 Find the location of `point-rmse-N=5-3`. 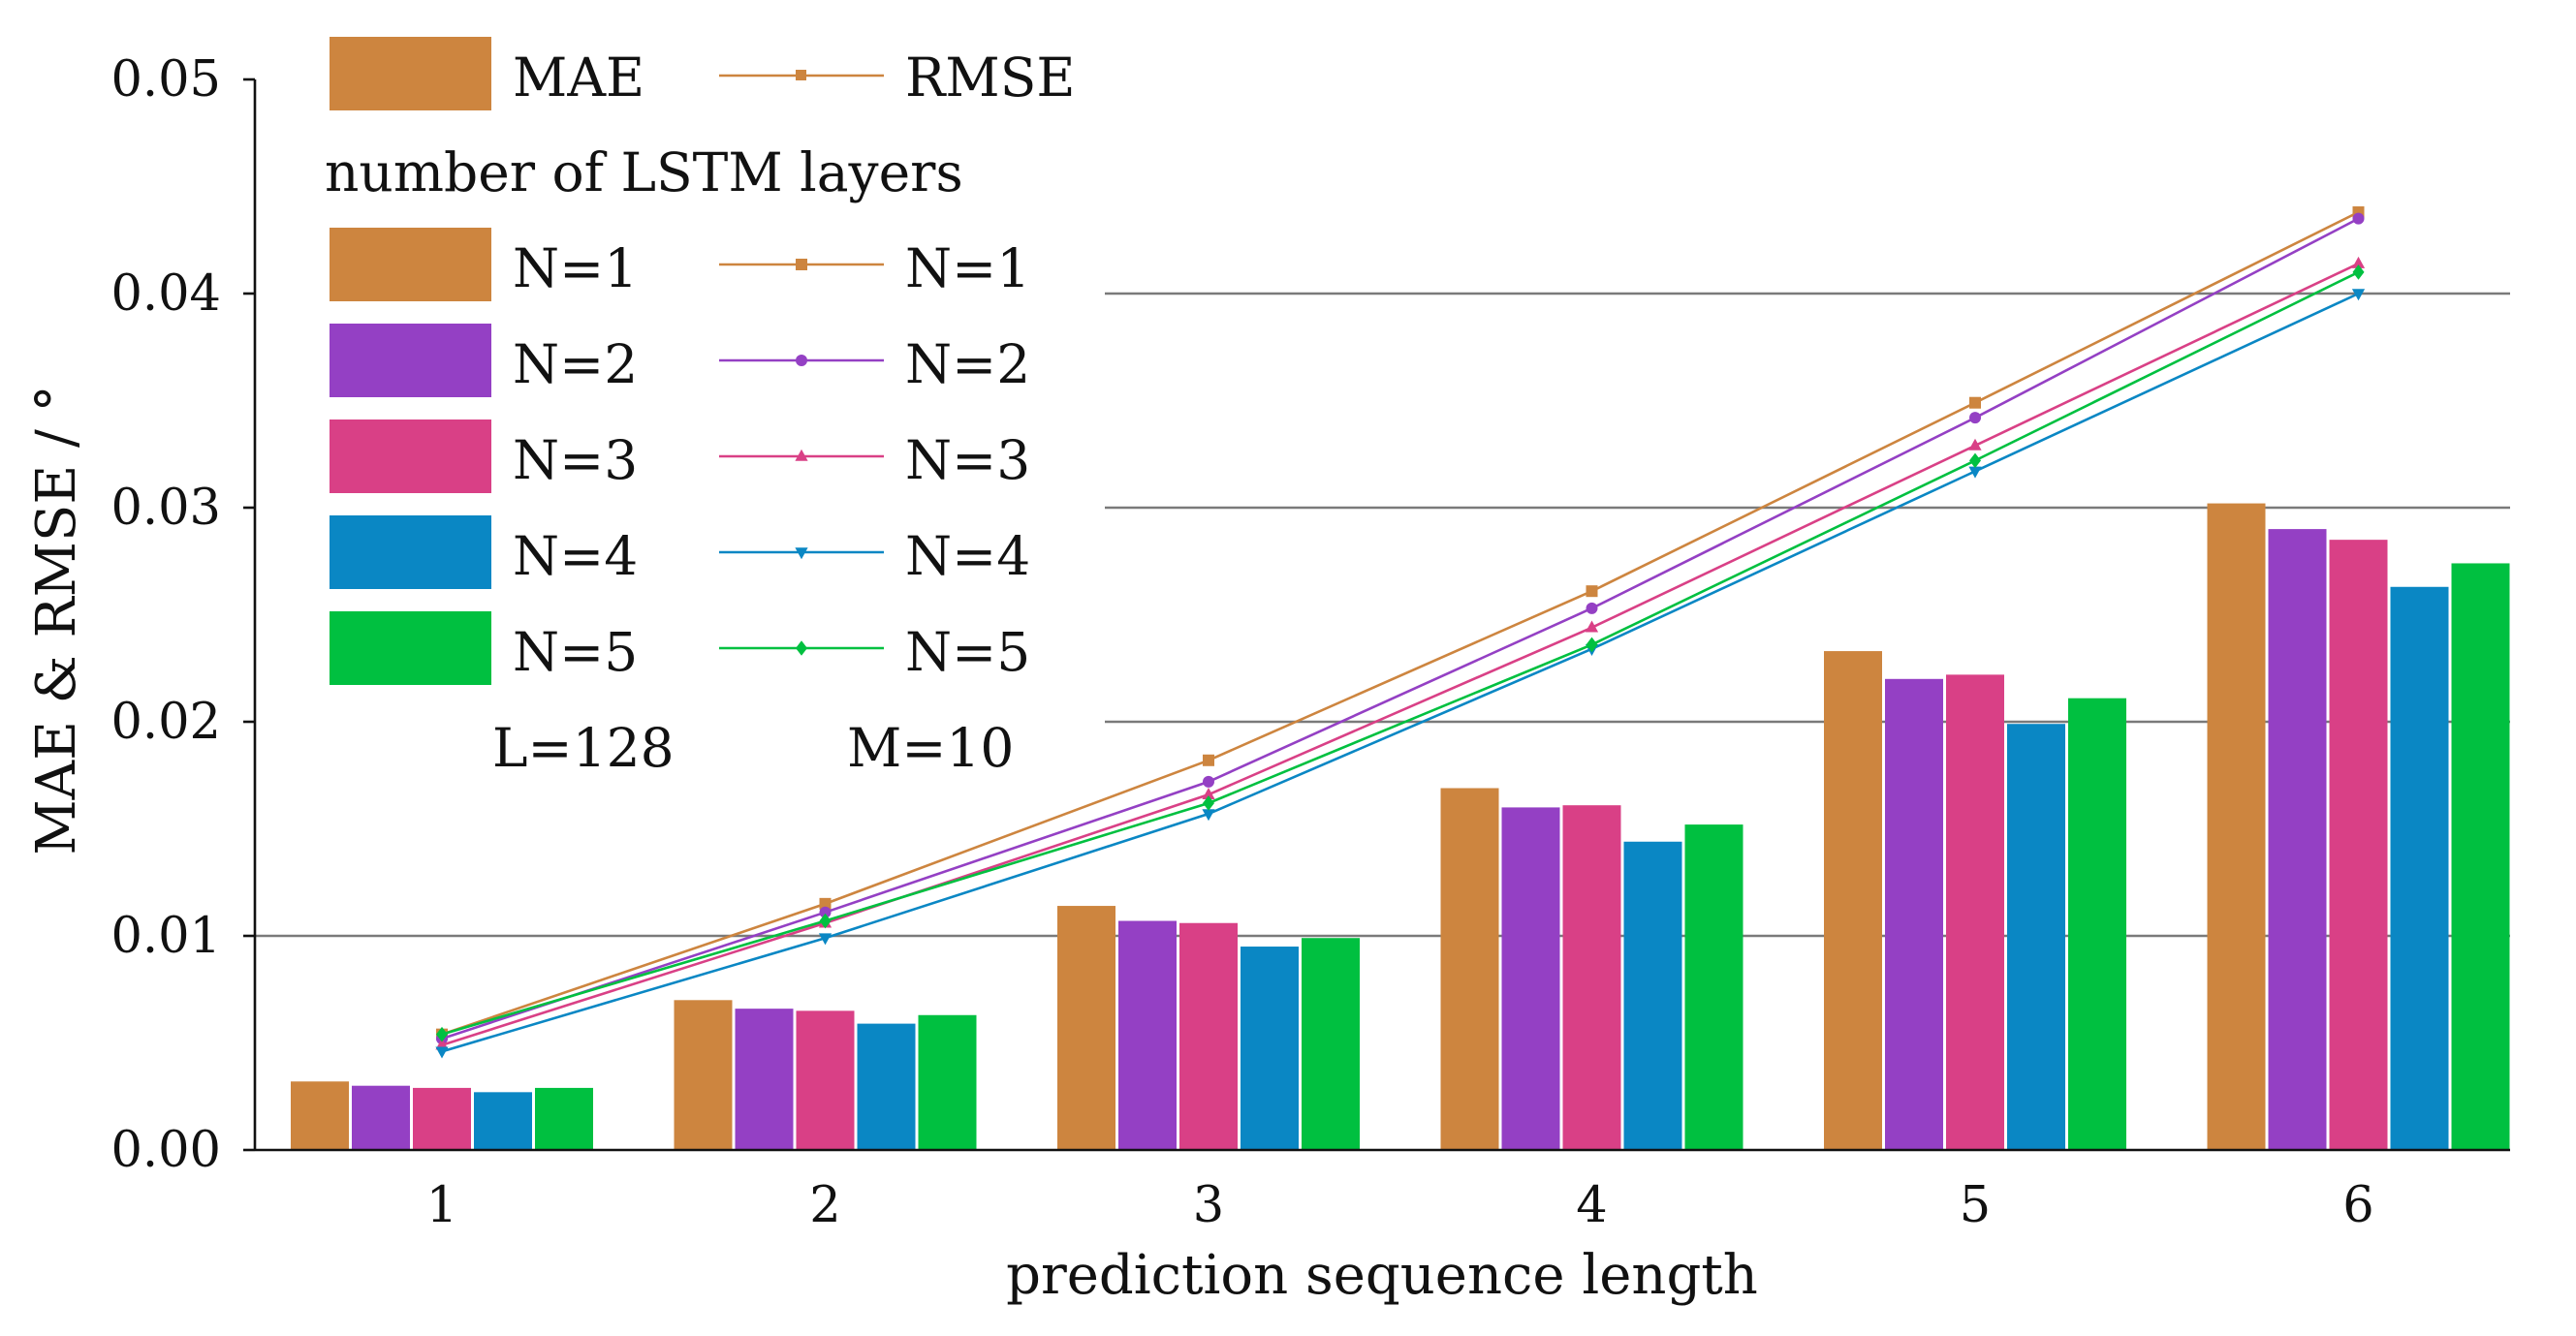

point-rmse-N=5-3 is located at coordinates (1208, 803).